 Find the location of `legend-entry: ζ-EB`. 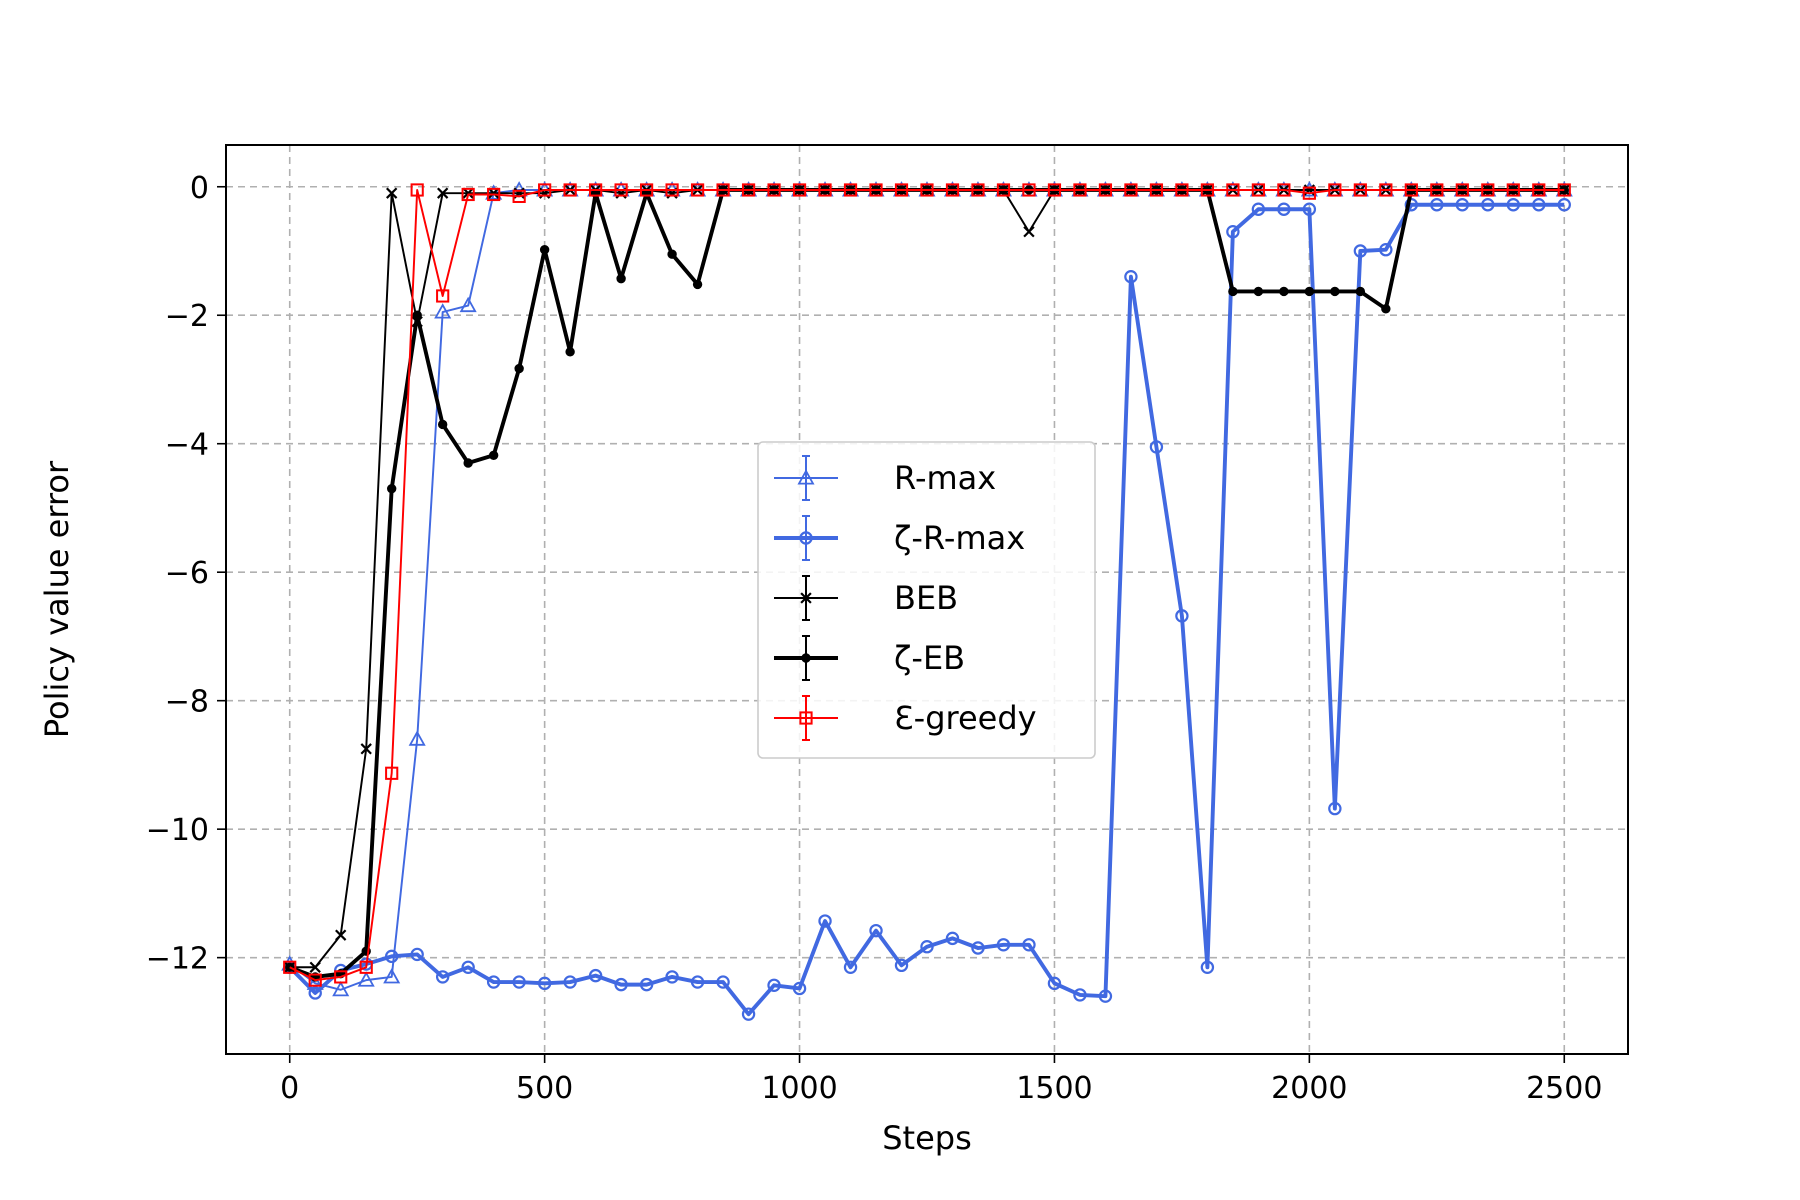

legend-entry: ζ-EB is located at coordinates (869, 658).